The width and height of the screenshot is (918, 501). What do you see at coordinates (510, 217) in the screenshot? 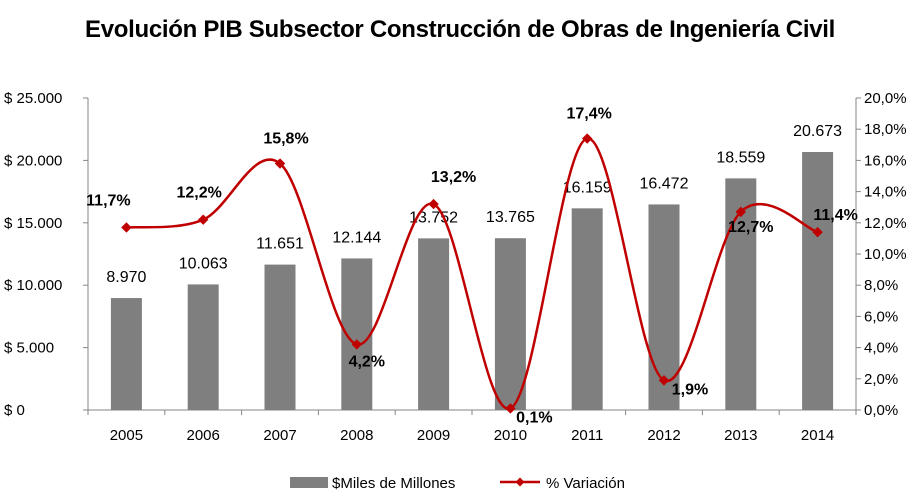
I see `bar-value-label: 13.765` at bounding box center [510, 217].